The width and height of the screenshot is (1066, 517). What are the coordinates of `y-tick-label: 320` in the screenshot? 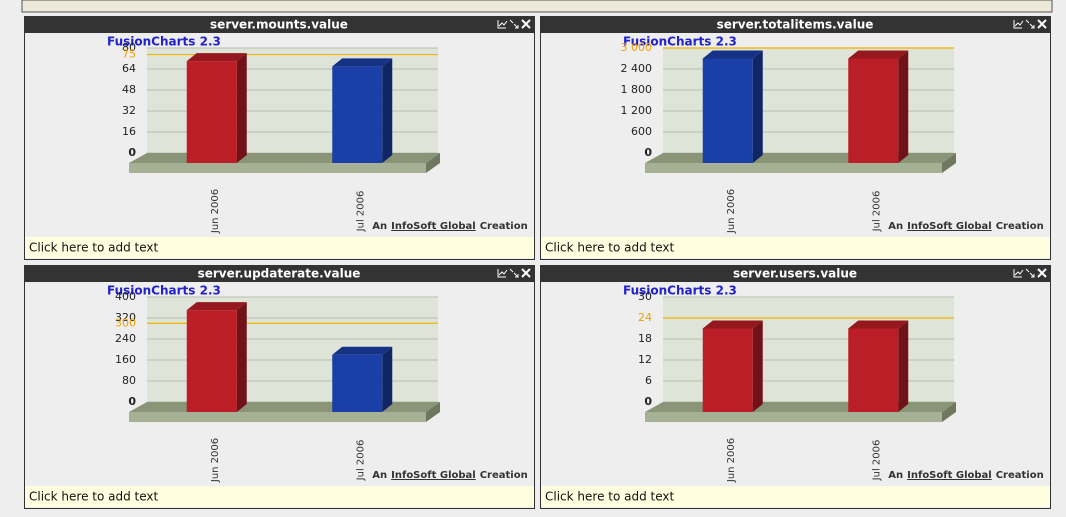 It's located at (125, 317).